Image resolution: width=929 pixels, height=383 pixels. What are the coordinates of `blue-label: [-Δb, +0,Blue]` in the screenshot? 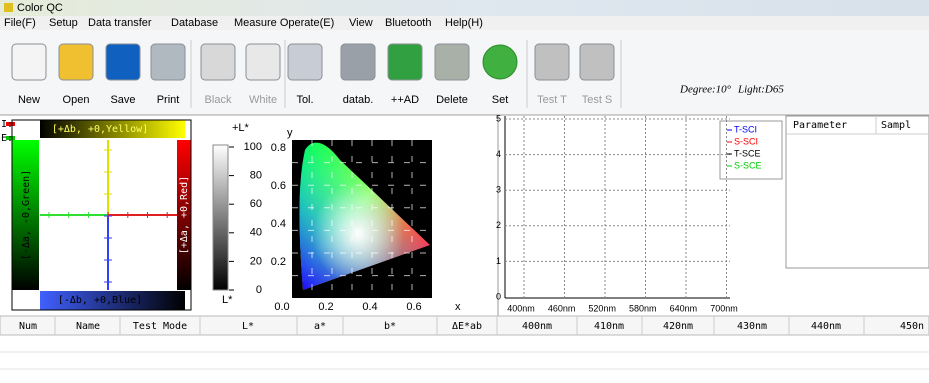 It's located at (100, 300).